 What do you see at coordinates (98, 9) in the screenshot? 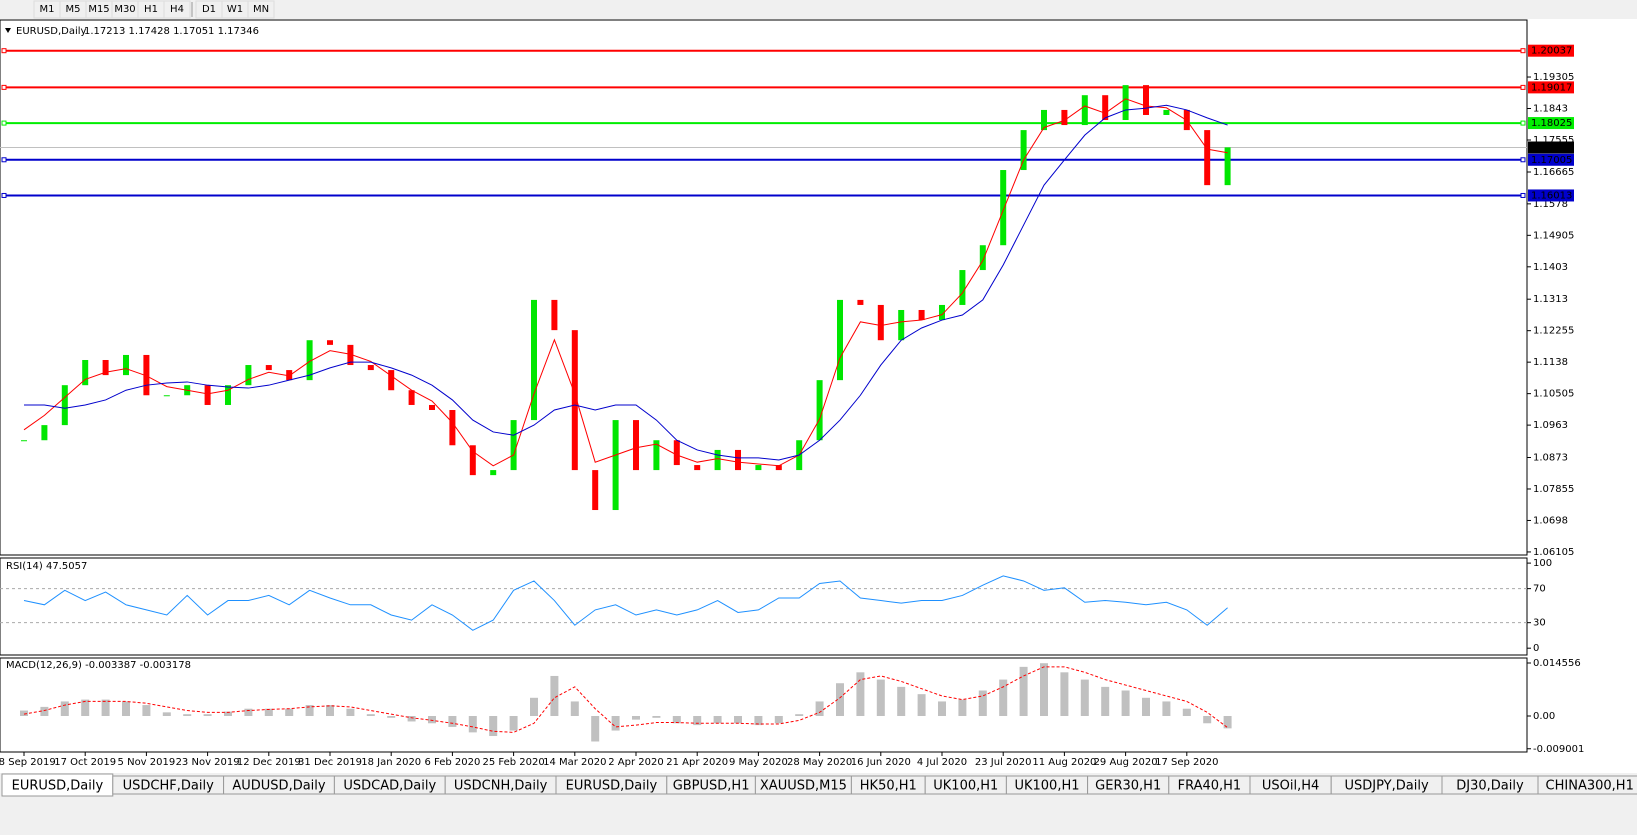
I see `timeframe-label: M15` at bounding box center [98, 9].